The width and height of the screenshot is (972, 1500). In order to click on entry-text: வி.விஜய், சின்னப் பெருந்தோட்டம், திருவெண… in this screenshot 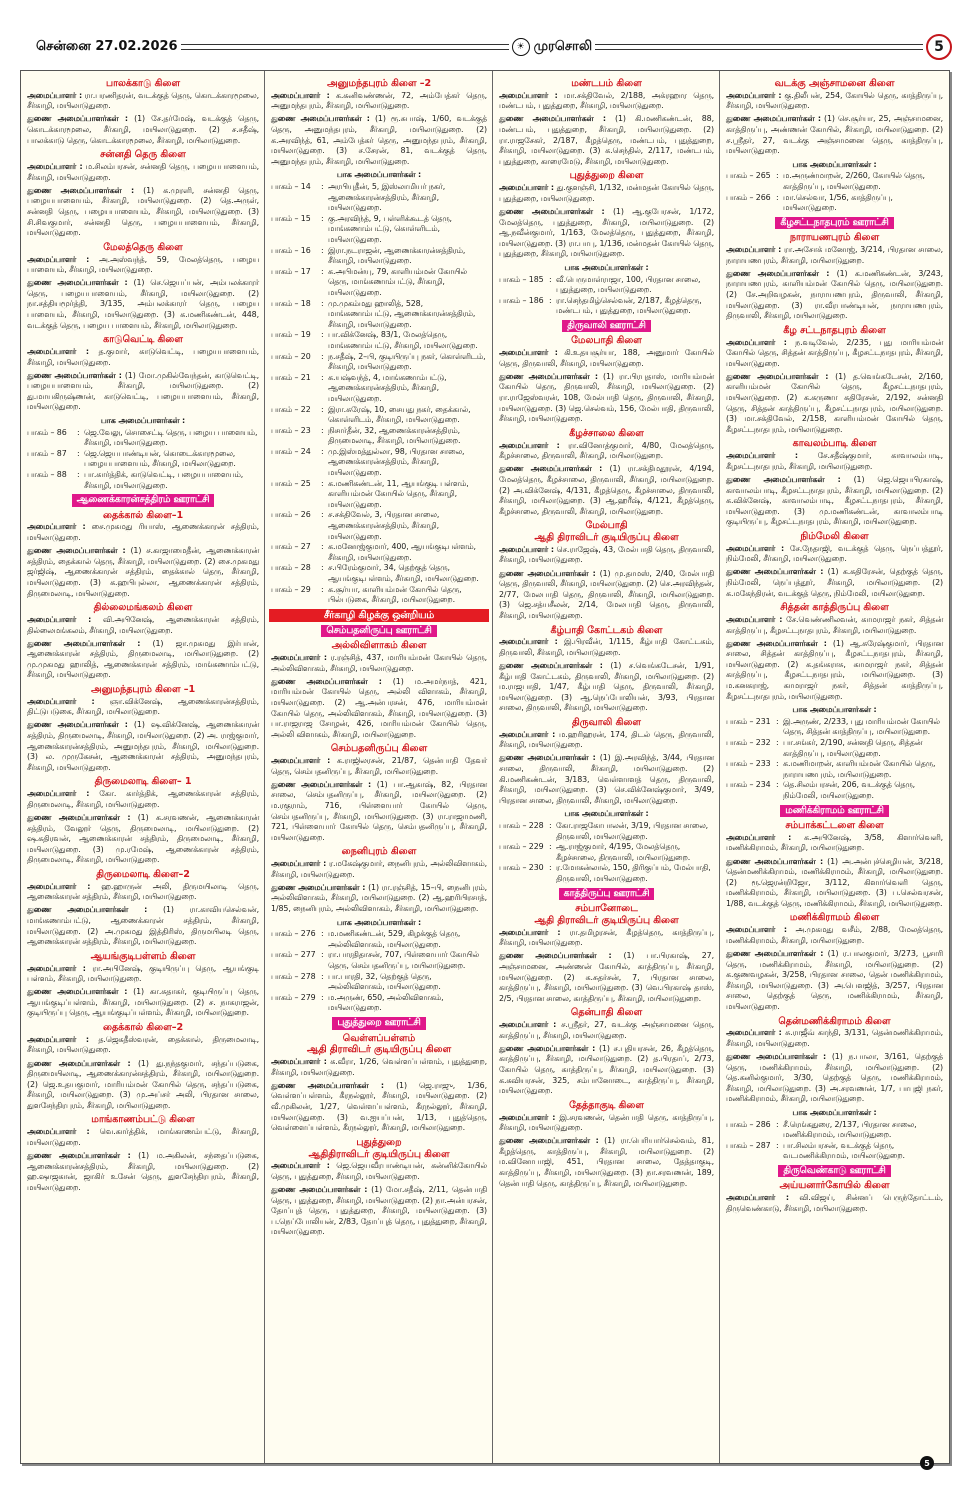, I will do `click(834, 1203)`.